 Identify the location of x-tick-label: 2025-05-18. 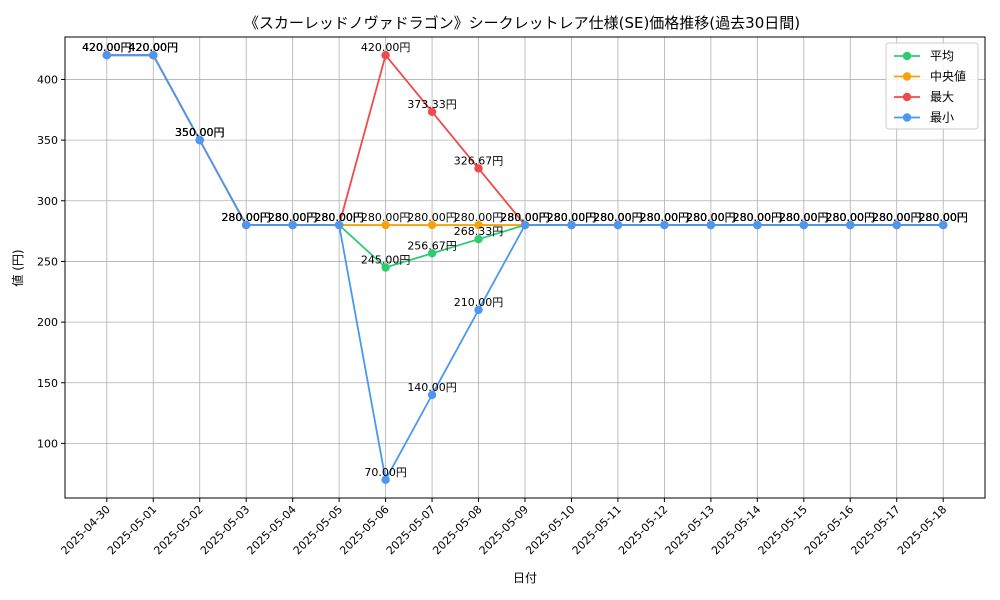
(922, 530).